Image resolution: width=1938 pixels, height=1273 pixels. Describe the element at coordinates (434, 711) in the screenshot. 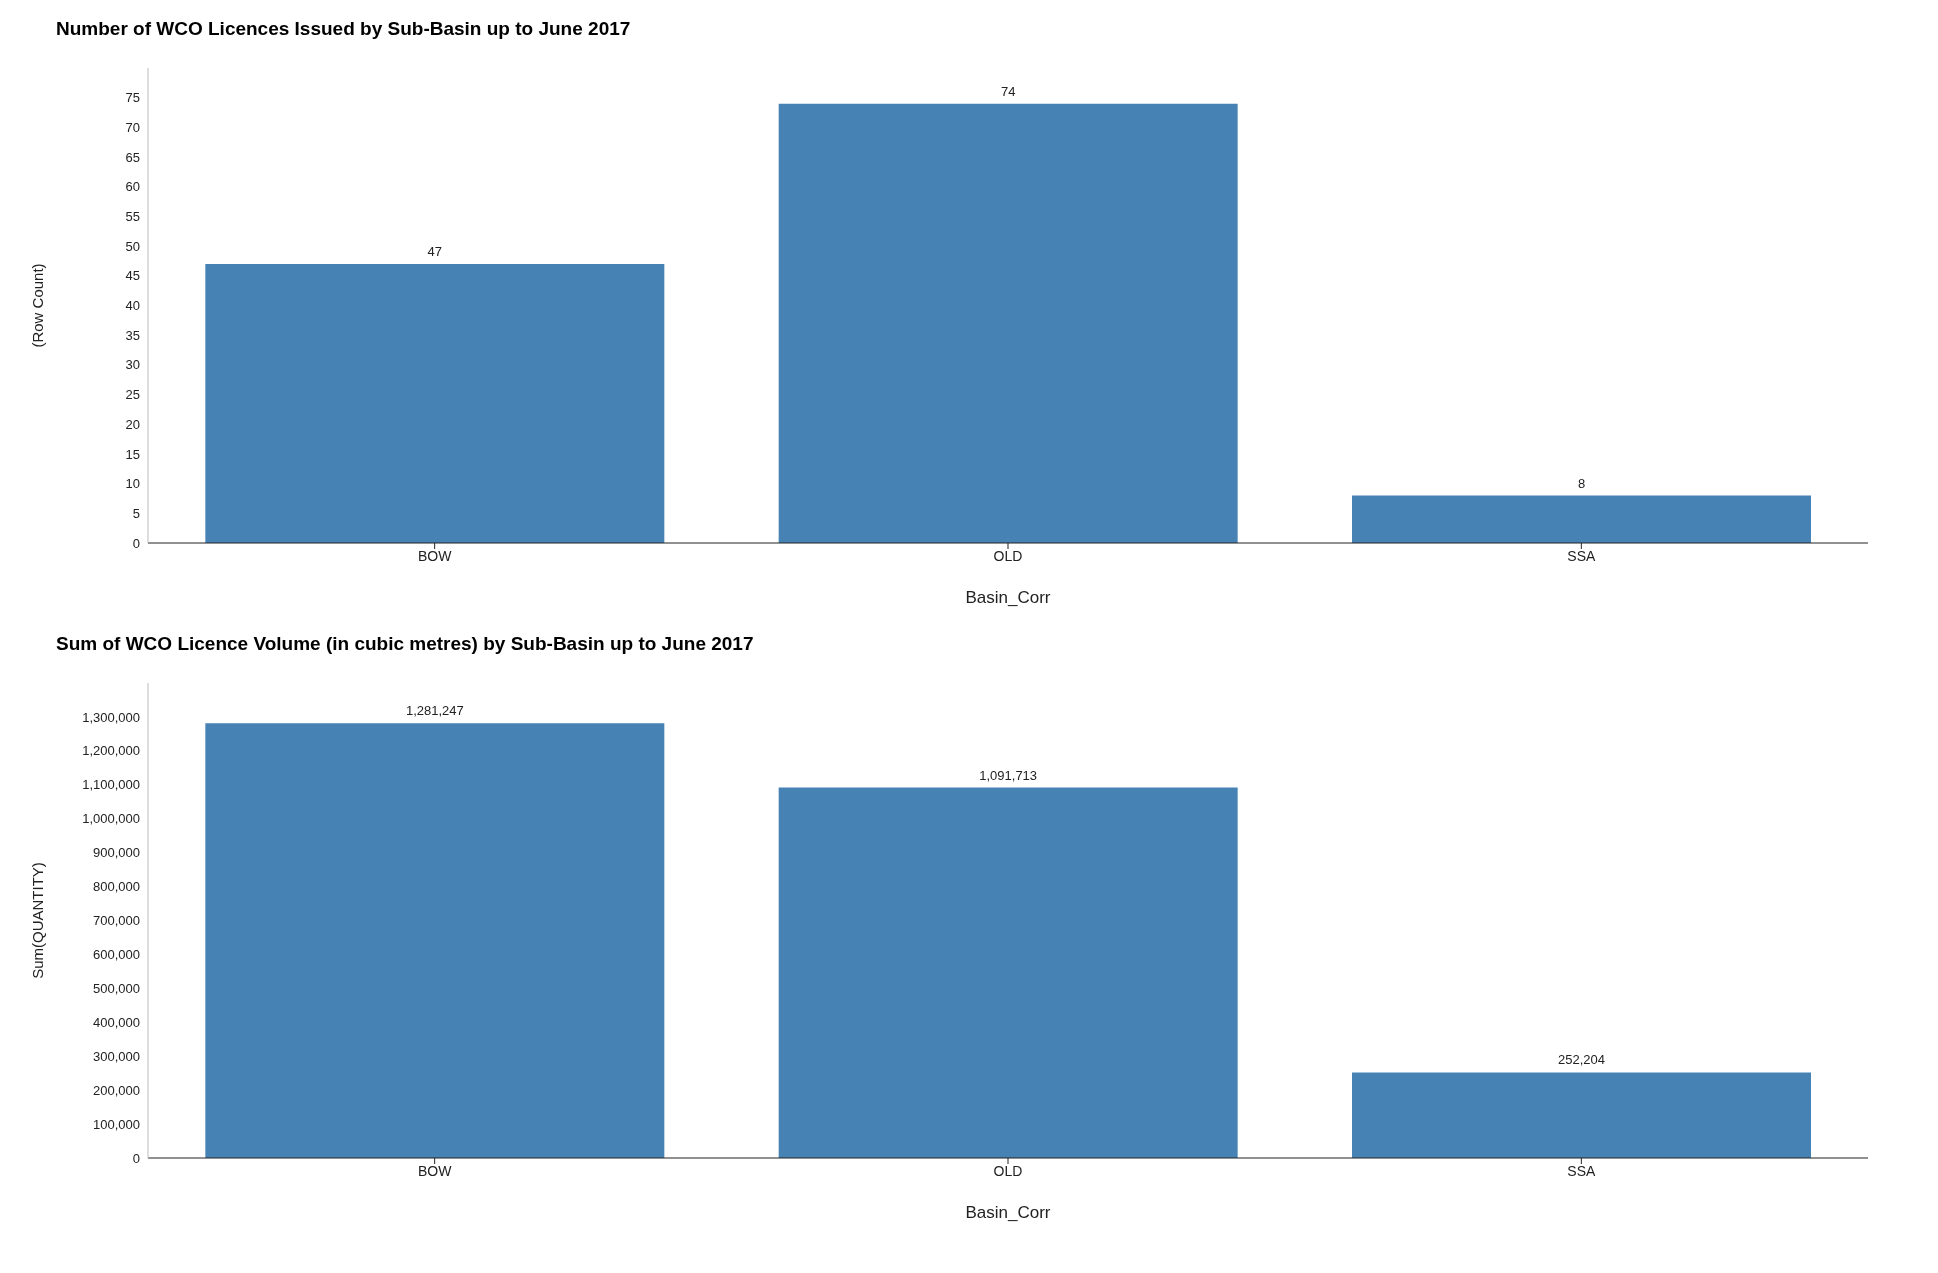

I see `data-label: 1,281,247` at that location.